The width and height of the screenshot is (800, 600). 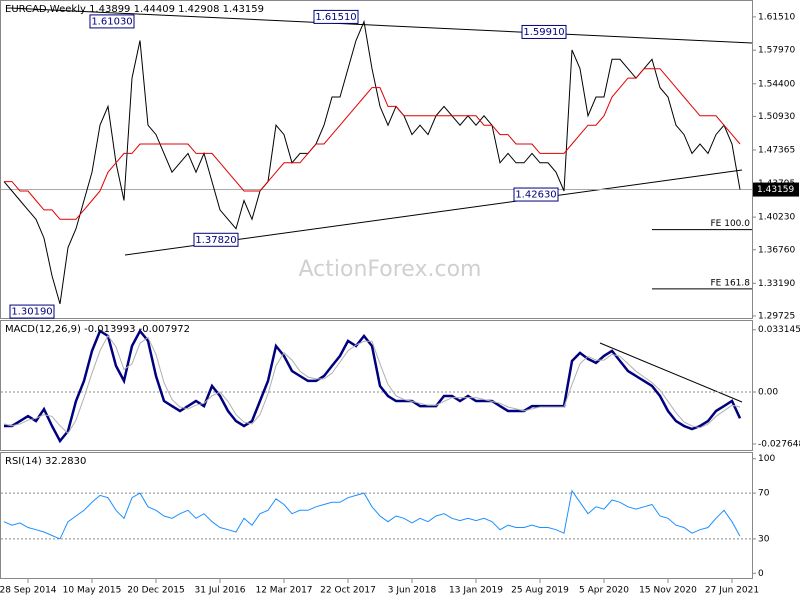 What do you see at coordinates (768, 393) in the screenshot?
I see `y-tick-label: 0.00` at bounding box center [768, 393].